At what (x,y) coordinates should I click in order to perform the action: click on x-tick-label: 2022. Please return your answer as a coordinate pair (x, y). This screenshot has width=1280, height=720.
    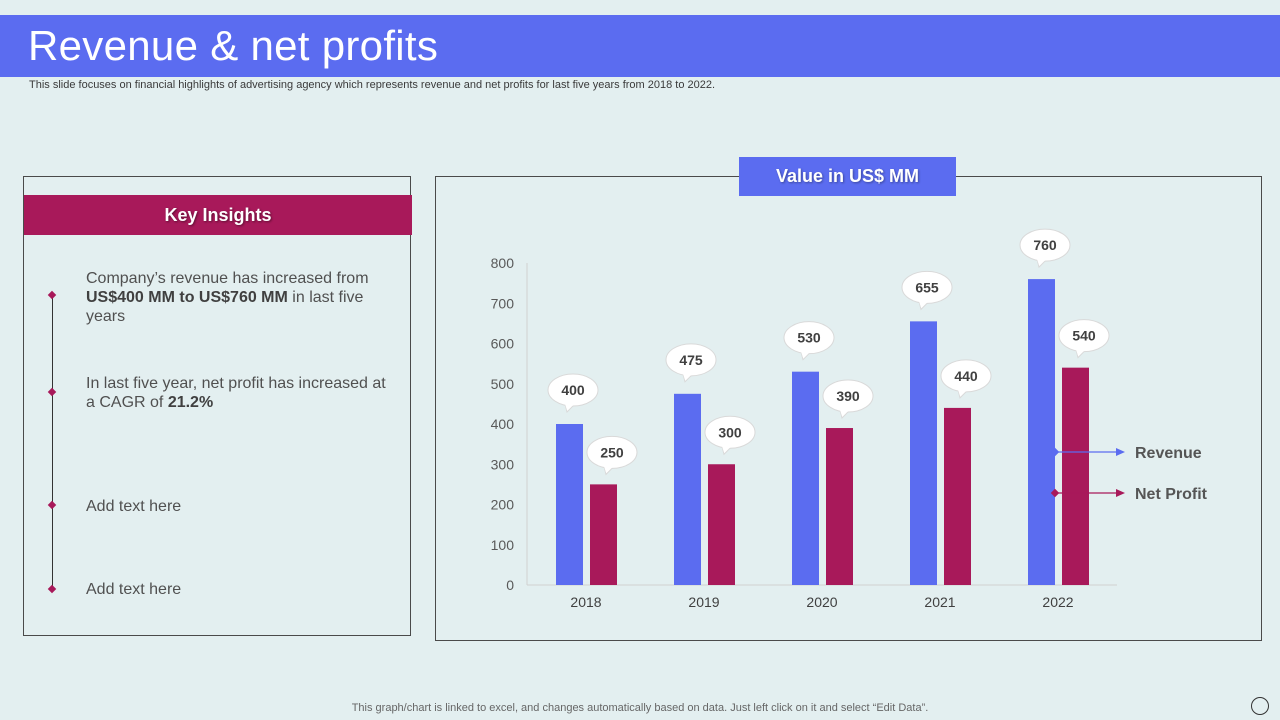
    Looking at the image, I should click on (1057, 602).